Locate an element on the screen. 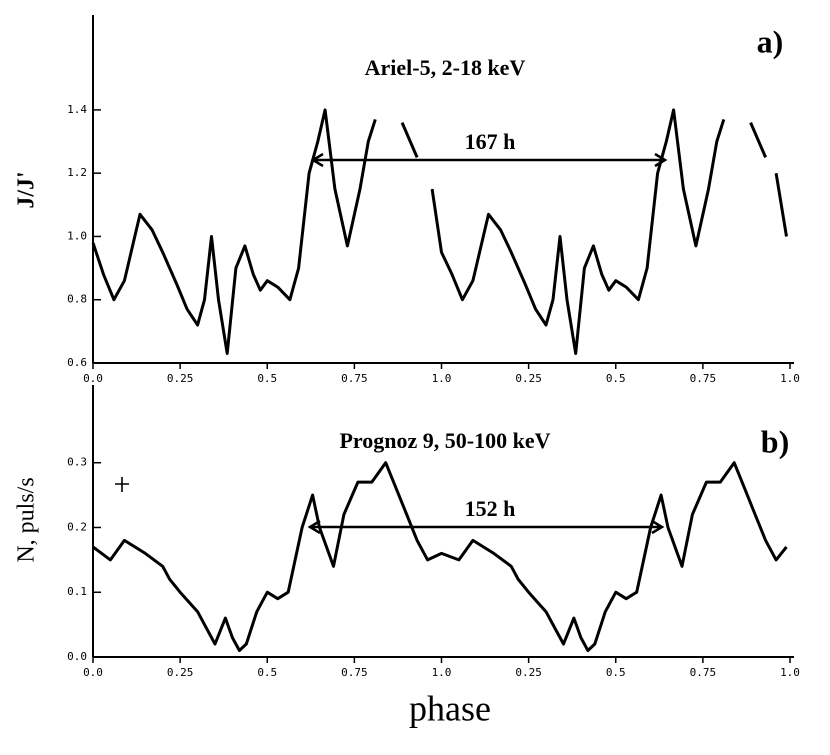  period-label: 152 h is located at coordinates (490, 508).